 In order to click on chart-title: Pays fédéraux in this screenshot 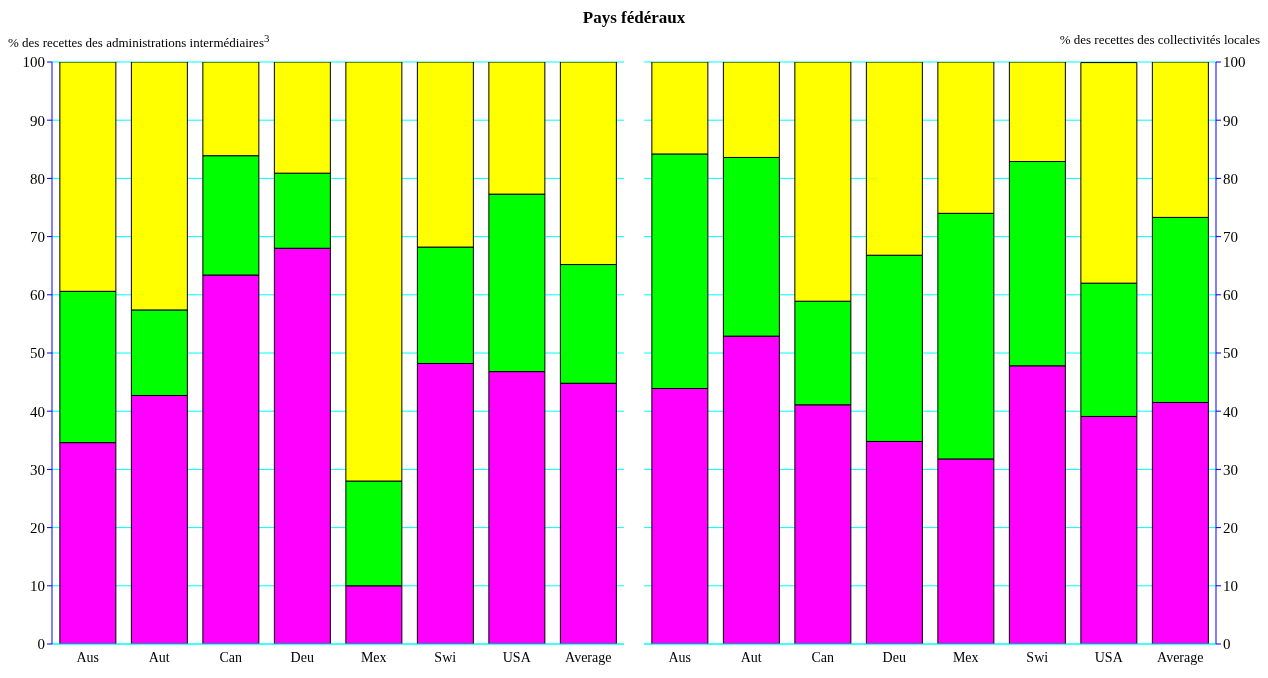, I will do `click(634, 18)`.